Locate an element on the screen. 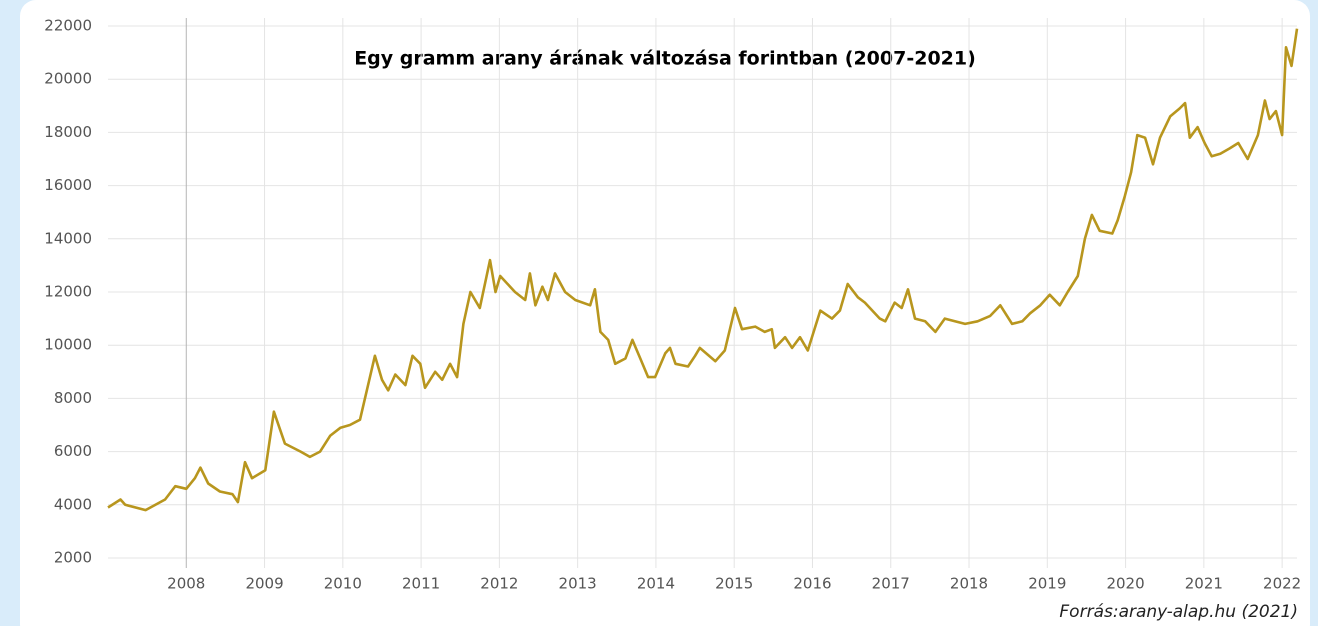 The height and width of the screenshot is (626, 1318). x-tick-label: 2008 is located at coordinates (186, 584).